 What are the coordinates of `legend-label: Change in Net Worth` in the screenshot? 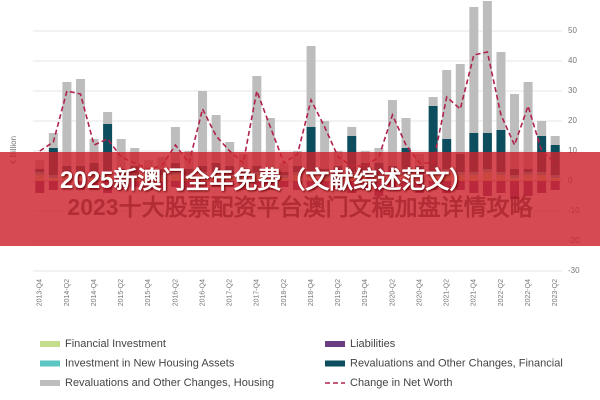 It's located at (401, 383).